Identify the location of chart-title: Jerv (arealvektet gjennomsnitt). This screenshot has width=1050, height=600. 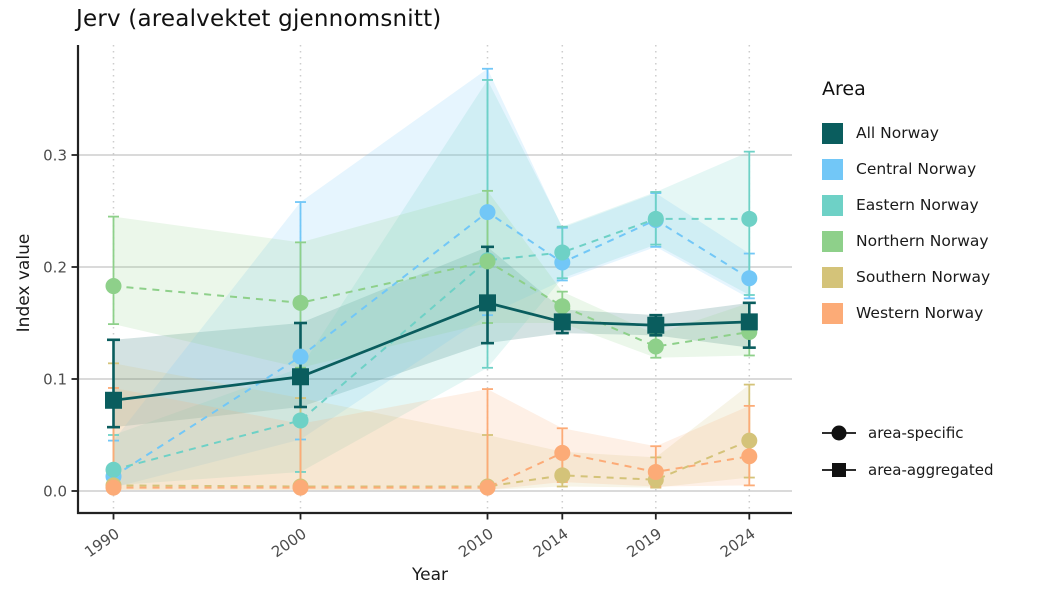
(259, 19).